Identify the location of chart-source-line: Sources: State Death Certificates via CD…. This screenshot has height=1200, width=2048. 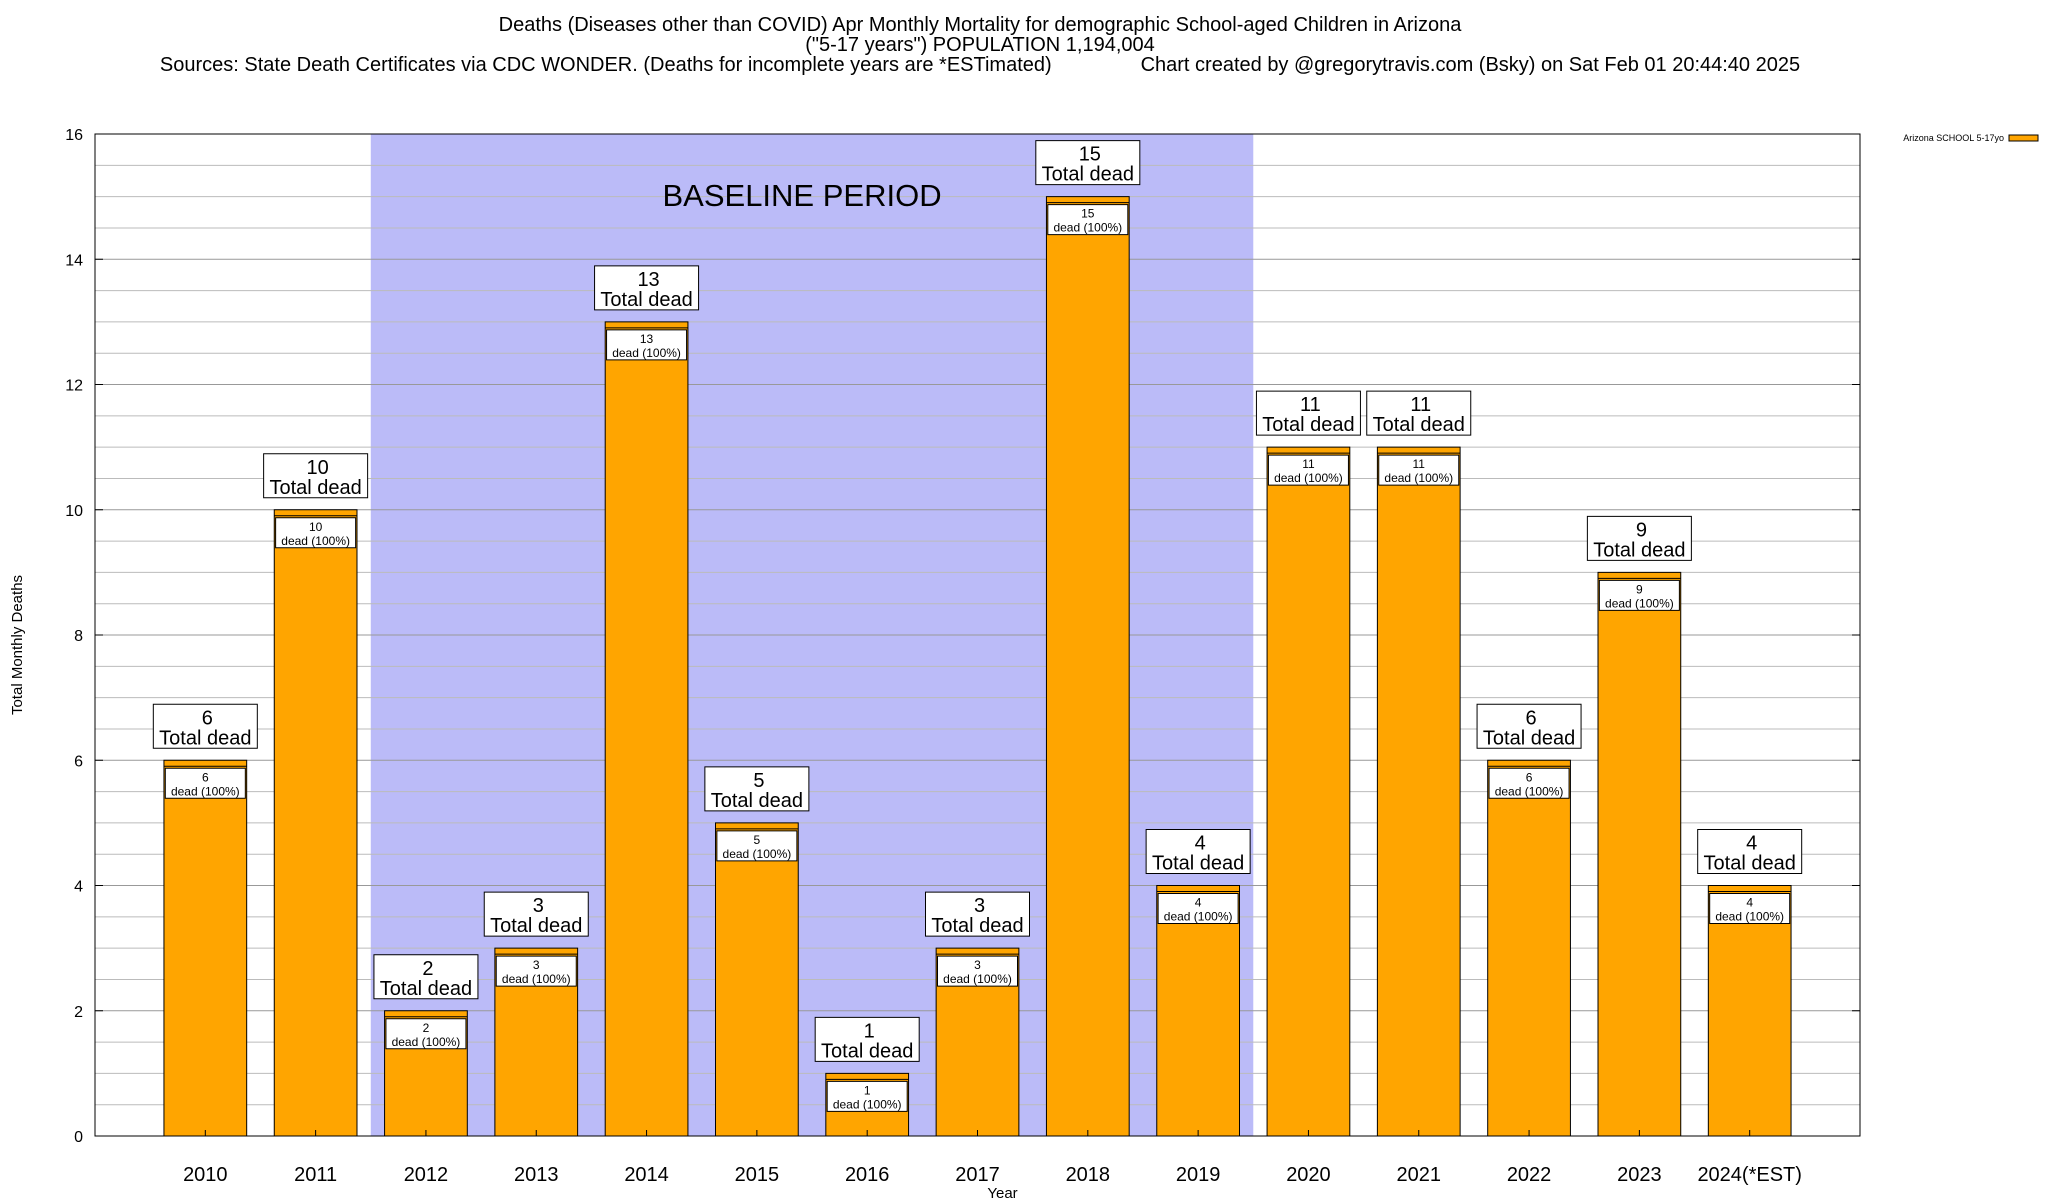
(980, 65).